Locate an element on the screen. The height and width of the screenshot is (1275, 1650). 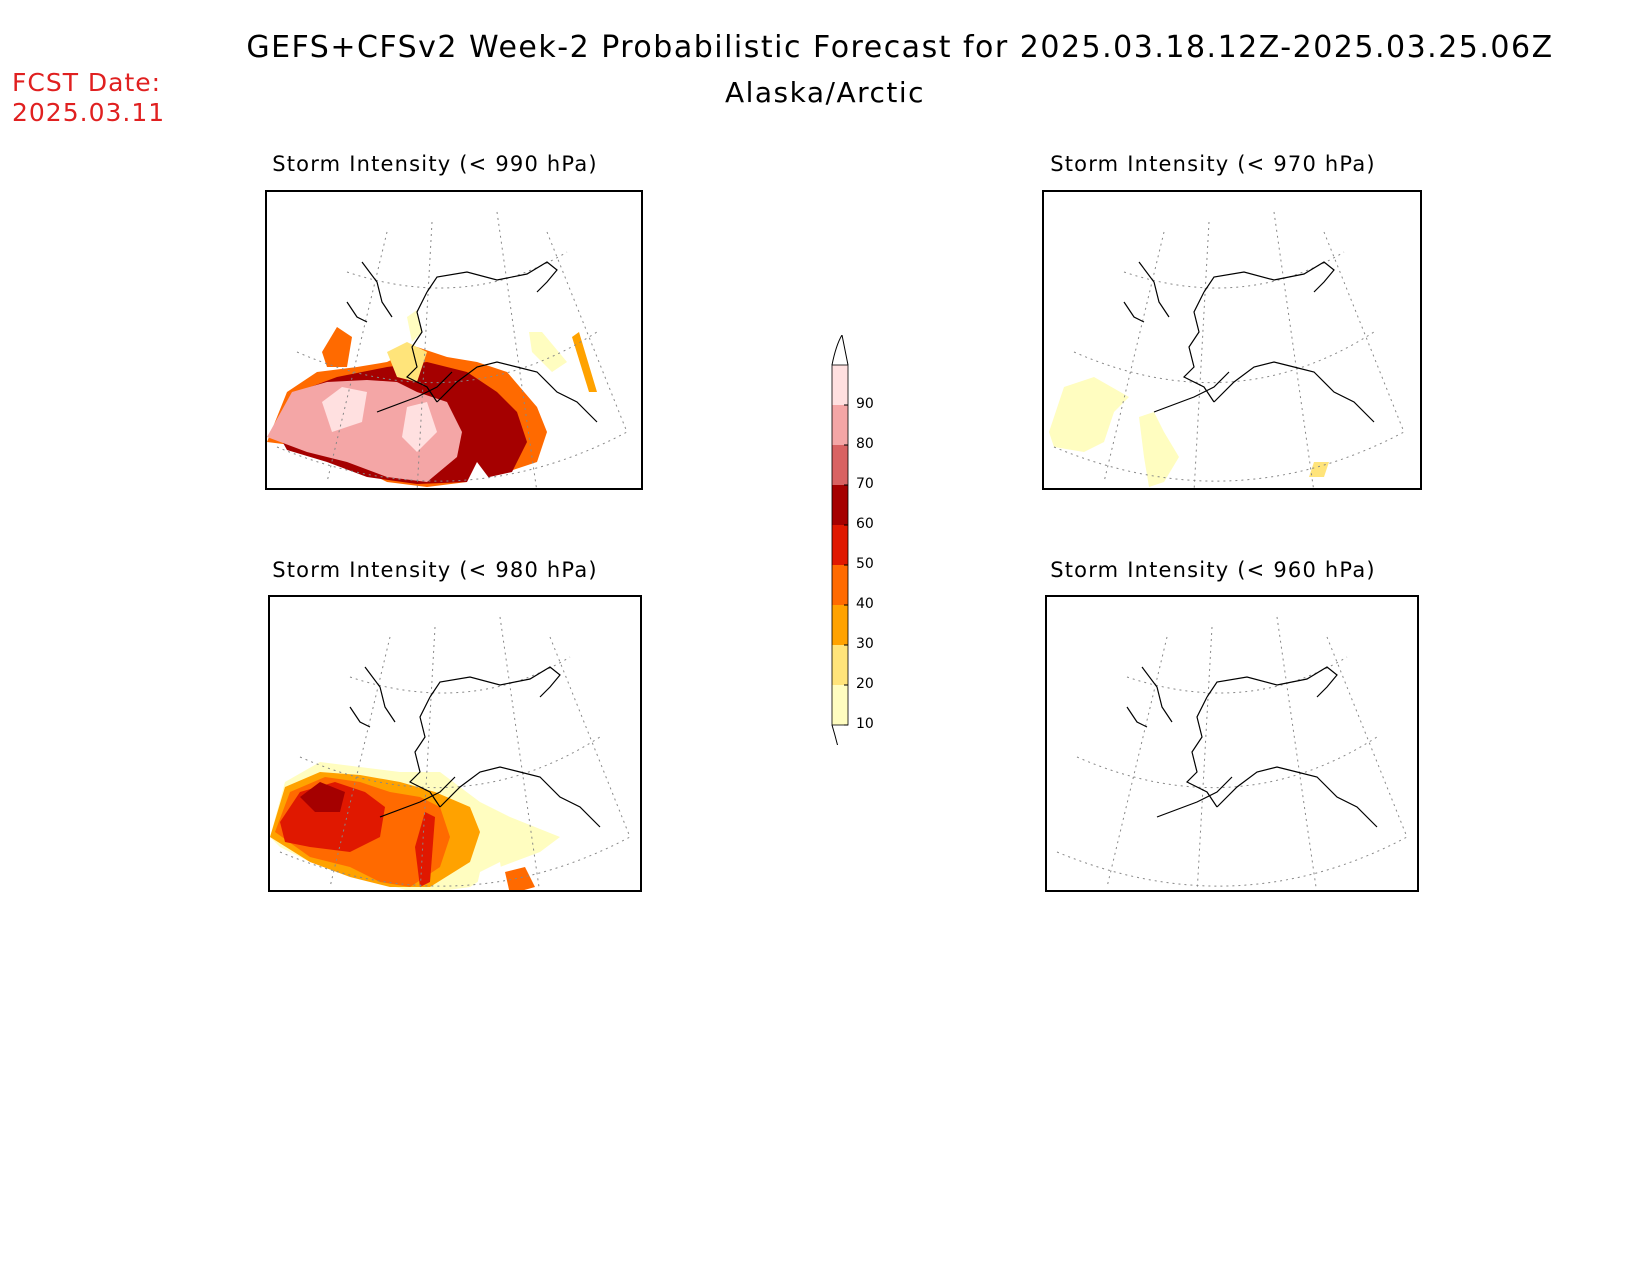
legend-label-50: 50 is located at coordinates (865, 564).